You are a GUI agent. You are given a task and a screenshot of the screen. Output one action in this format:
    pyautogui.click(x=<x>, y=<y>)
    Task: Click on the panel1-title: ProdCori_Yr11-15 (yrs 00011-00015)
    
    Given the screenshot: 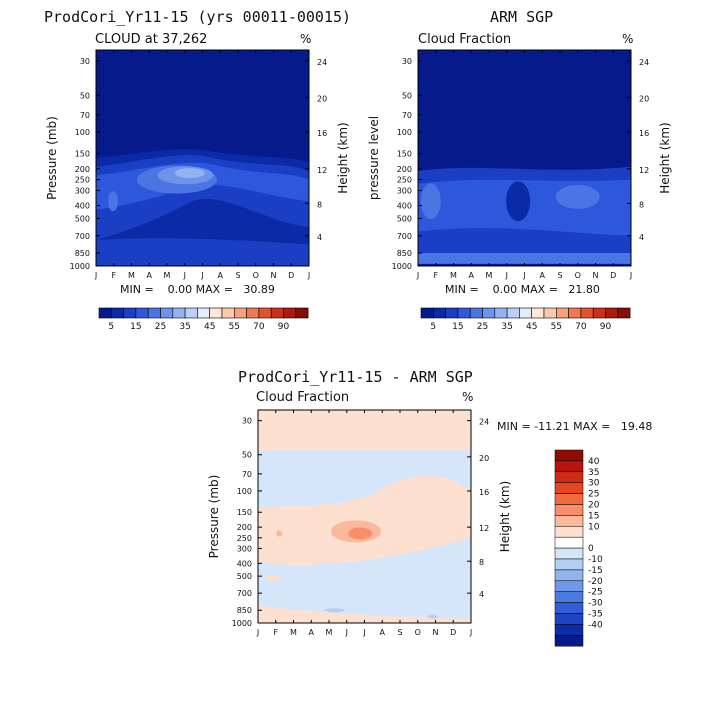 What is the action you would take?
    pyautogui.click(x=198, y=17)
    